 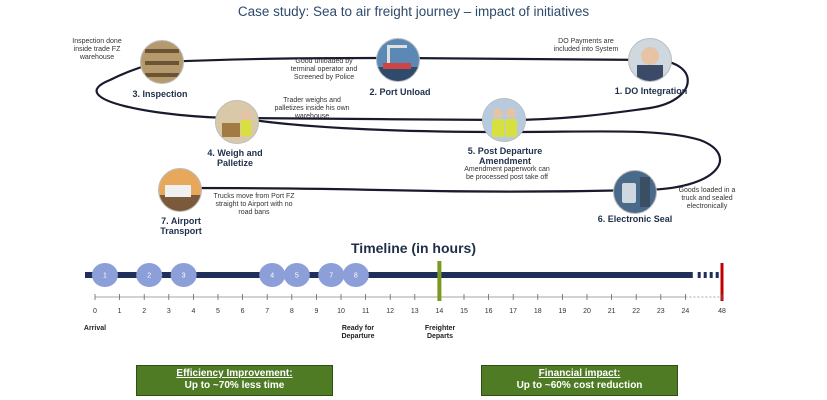 What do you see at coordinates (685, 311) in the screenshot?
I see `timeline-tick-label: 24` at bounding box center [685, 311].